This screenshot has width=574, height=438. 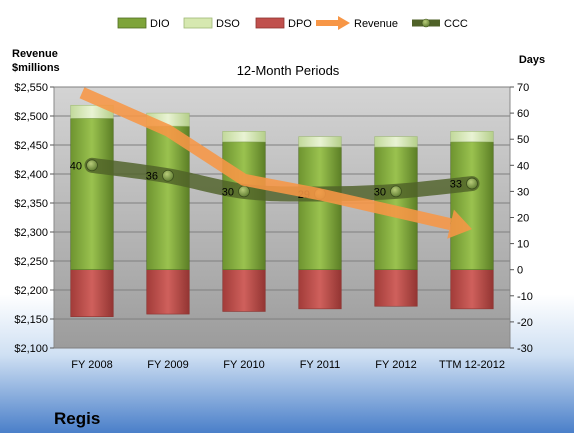 What do you see at coordinates (520, 271) in the screenshot?
I see `y-right-tick-label: 0` at bounding box center [520, 271].